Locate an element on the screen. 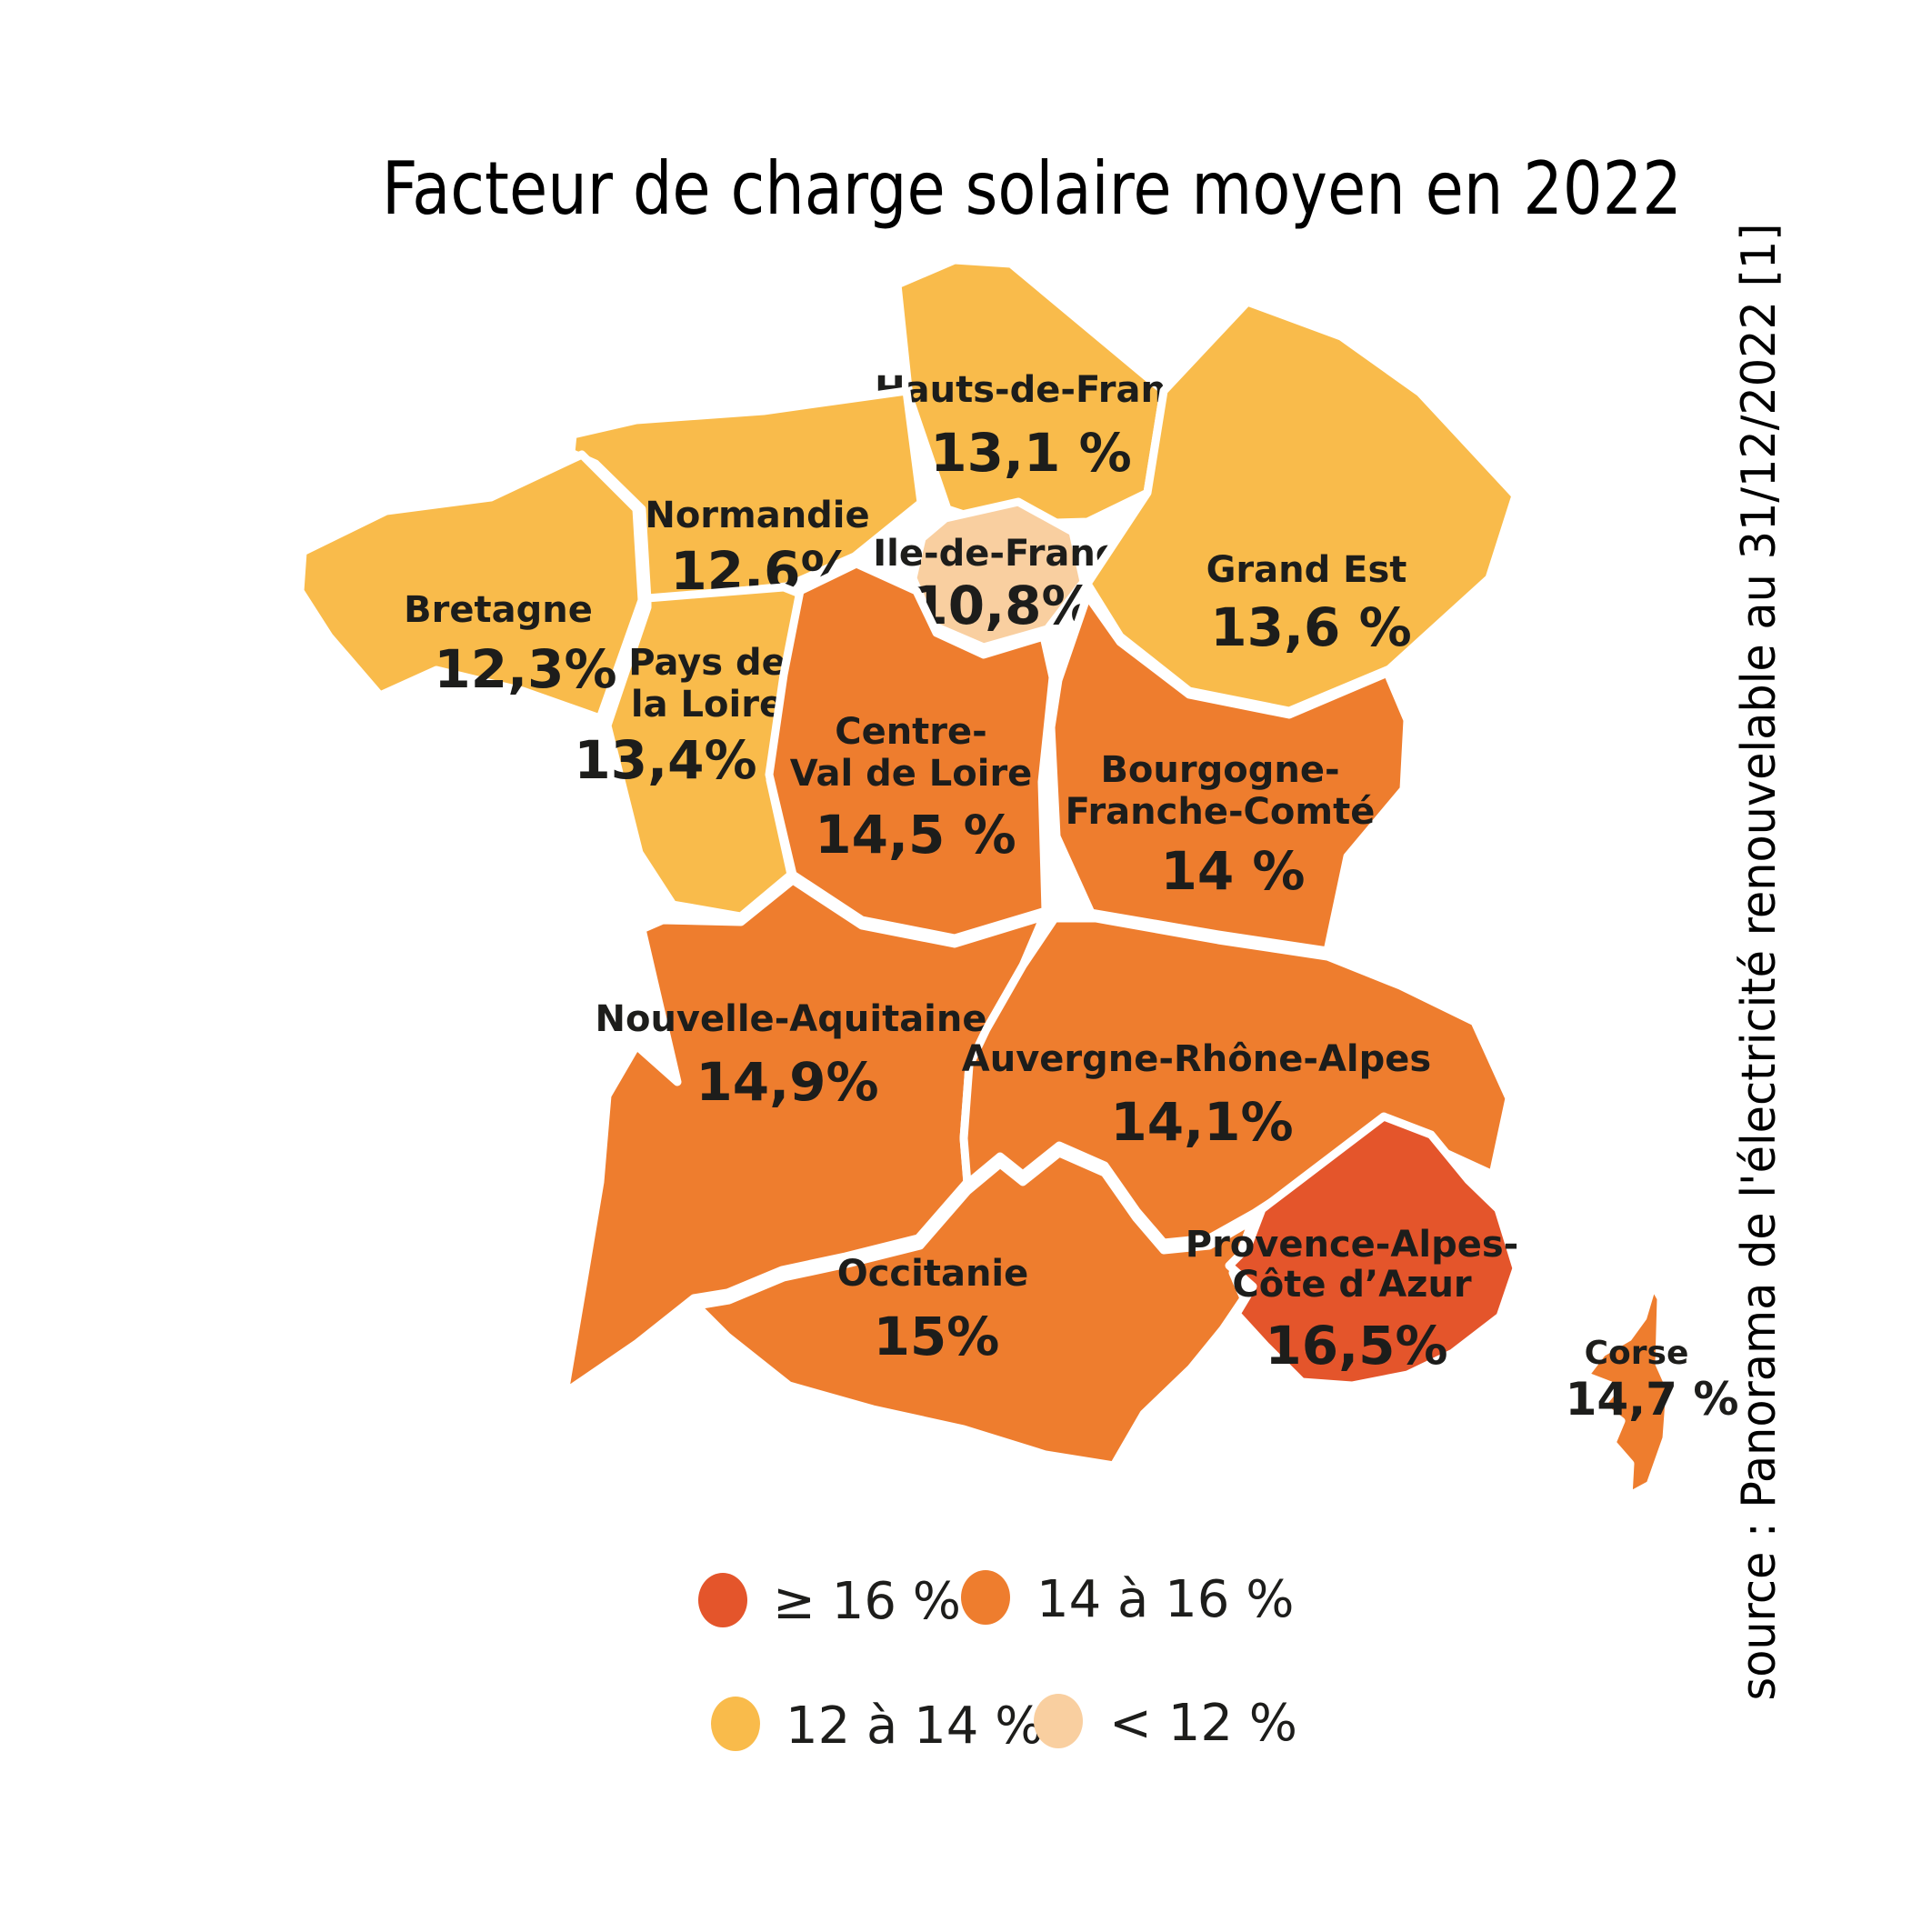  region-label: Bourgogne- is located at coordinates (1219, 770).